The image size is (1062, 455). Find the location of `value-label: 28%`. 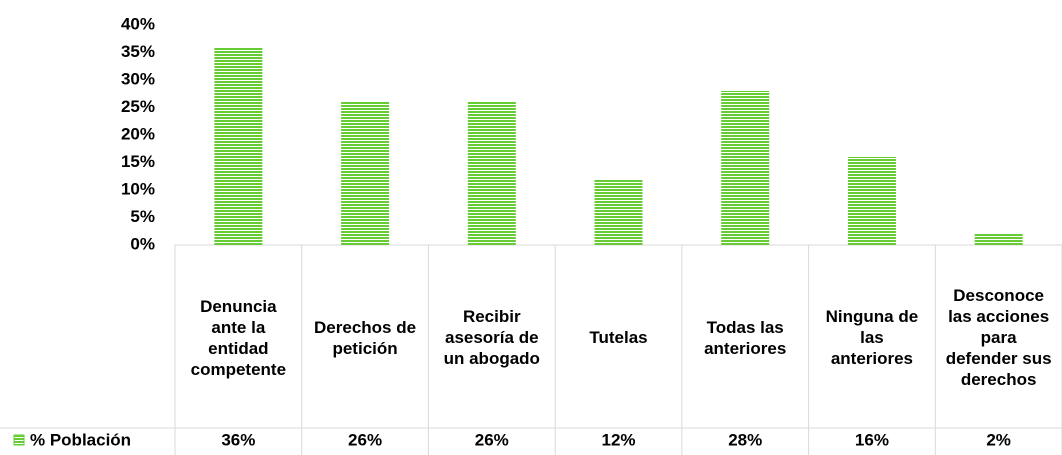

value-label: 28% is located at coordinates (745, 439).